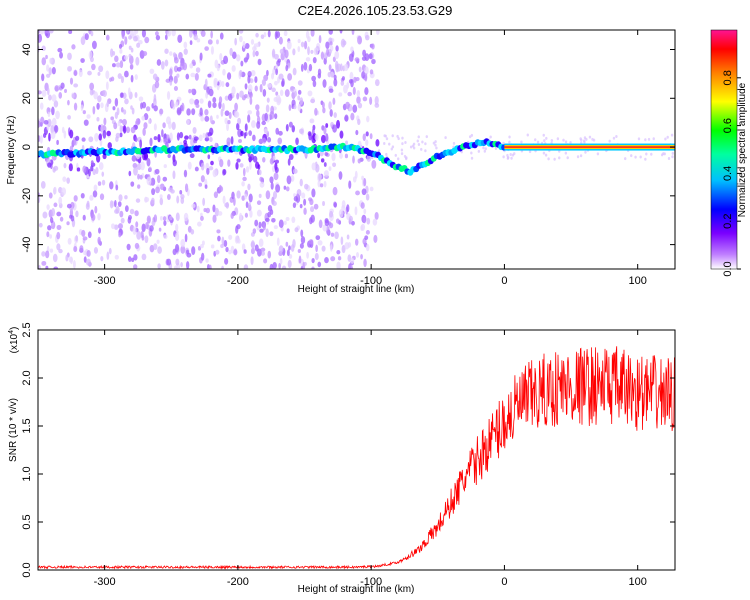  Describe the element at coordinates (589, 147) in the screenshot. I see `carrier-band-core` at that location.